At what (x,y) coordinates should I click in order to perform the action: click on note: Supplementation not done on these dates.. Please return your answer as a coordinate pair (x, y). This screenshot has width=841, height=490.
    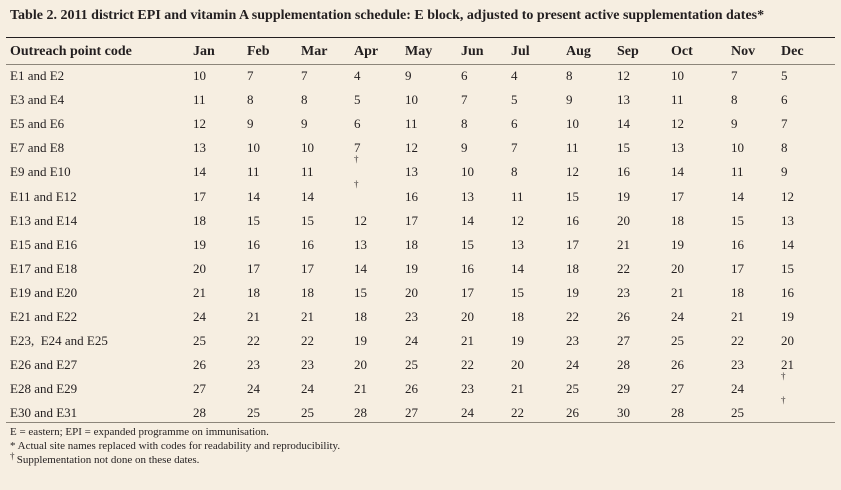
    Looking at the image, I should click on (107, 460).